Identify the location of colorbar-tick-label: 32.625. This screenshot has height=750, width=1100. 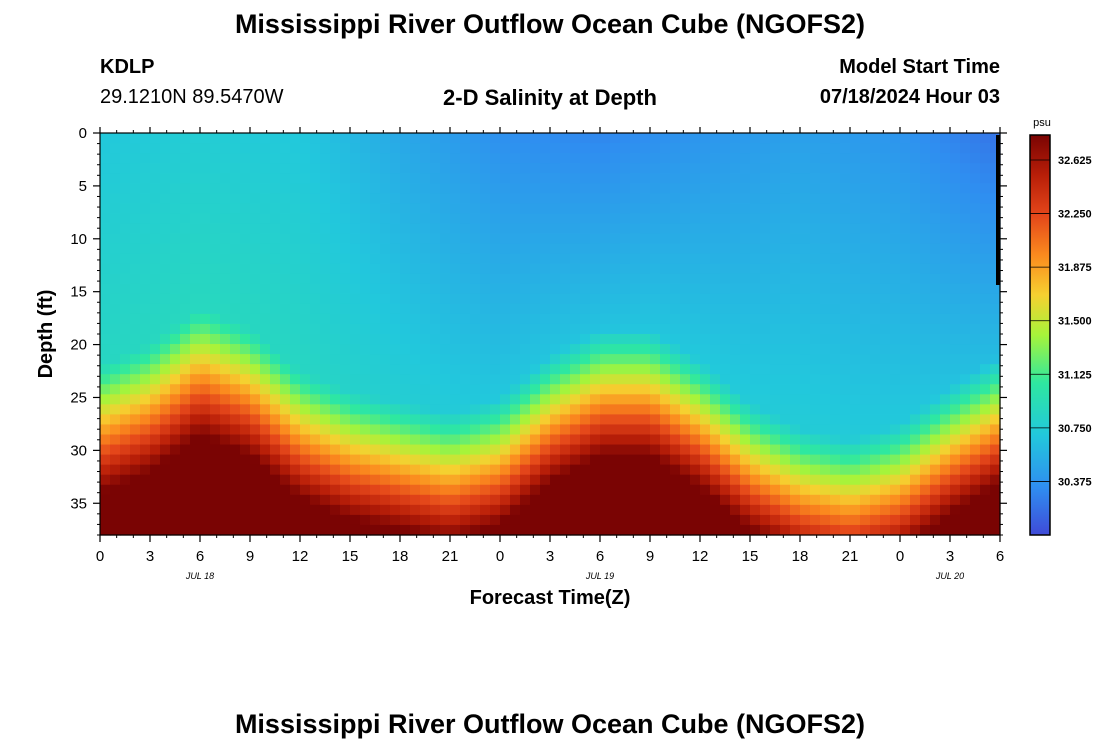
(1075, 161).